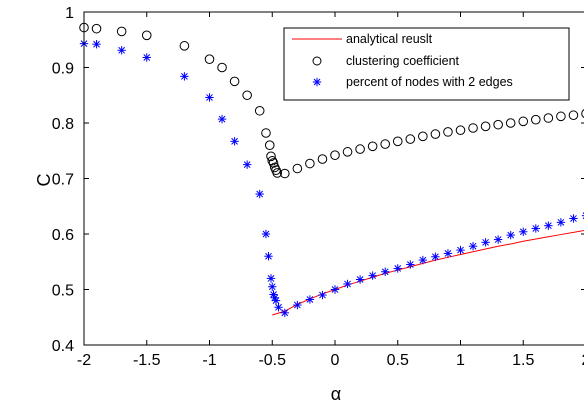 The image size is (584, 409). I want to click on x-tick-label: -0.5, so click(272, 360).